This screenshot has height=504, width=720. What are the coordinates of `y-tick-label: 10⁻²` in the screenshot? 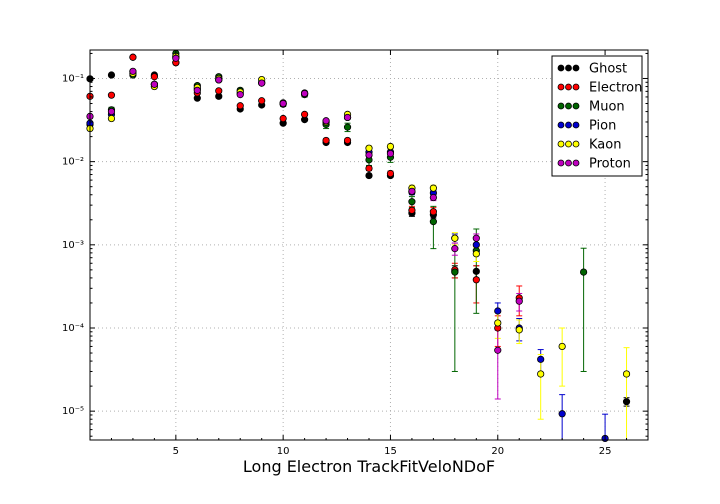 It's located at (73, 162).